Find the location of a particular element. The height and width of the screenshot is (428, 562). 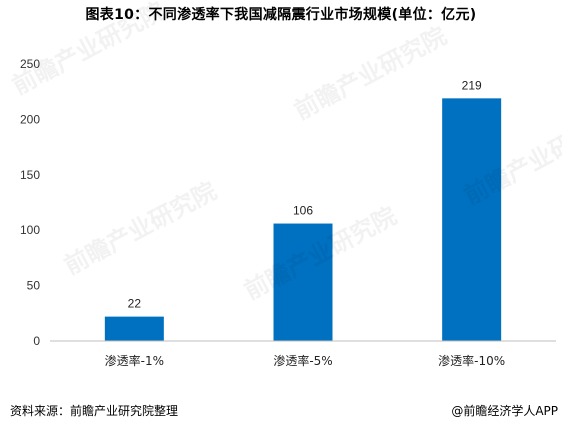

data-label: 106 is located at coordinates (303, 211).